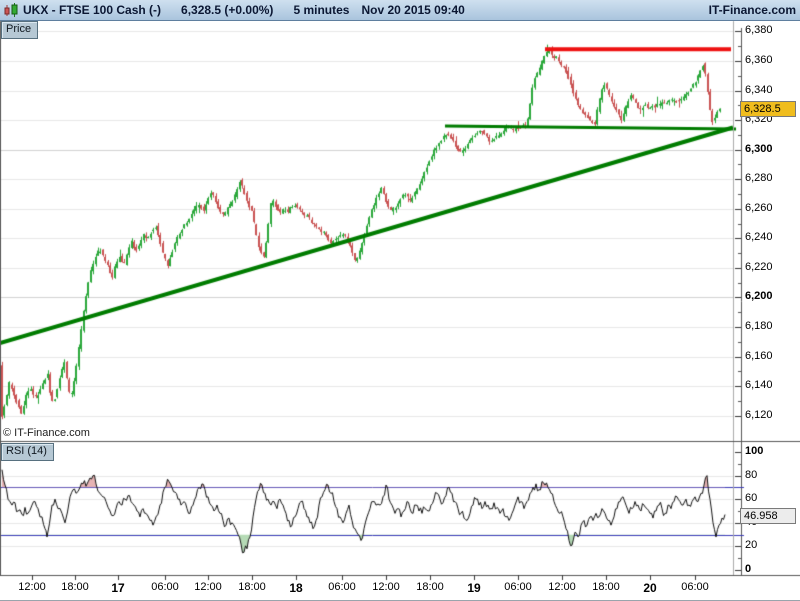 The height and width of the screenshot is (601, 800). What do you see at coordinates (20, 30) in the screenshot?
I see `tab-price: Price` at bounding box center [20, 30].